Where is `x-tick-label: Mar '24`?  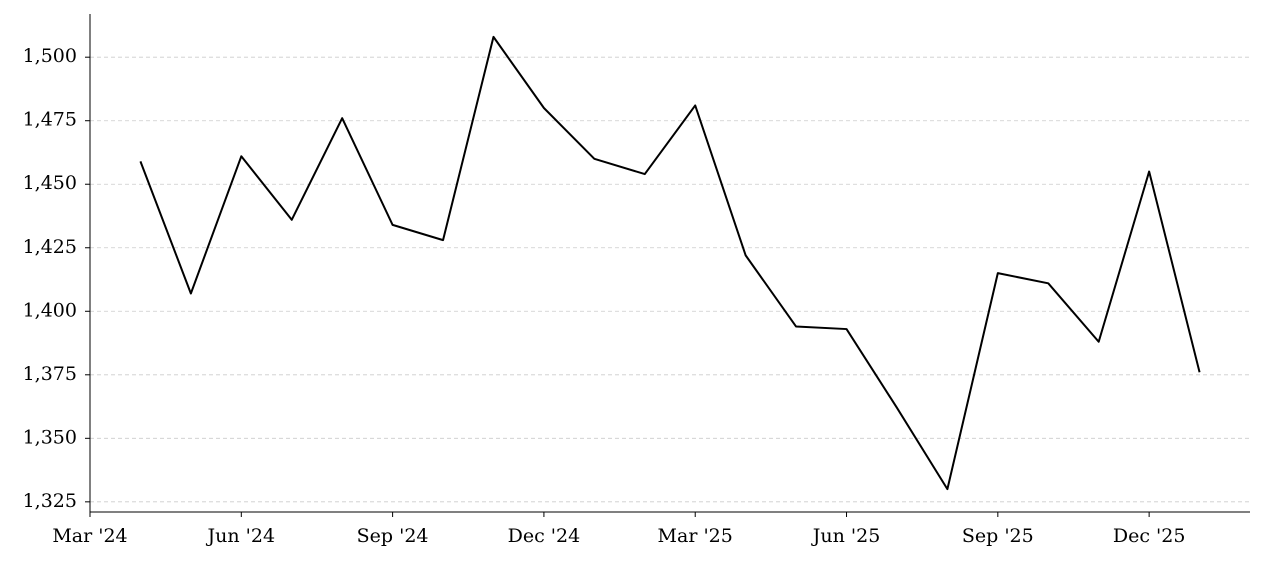 x-tick-label: Mar '24 is located at coordinates (89, 536).